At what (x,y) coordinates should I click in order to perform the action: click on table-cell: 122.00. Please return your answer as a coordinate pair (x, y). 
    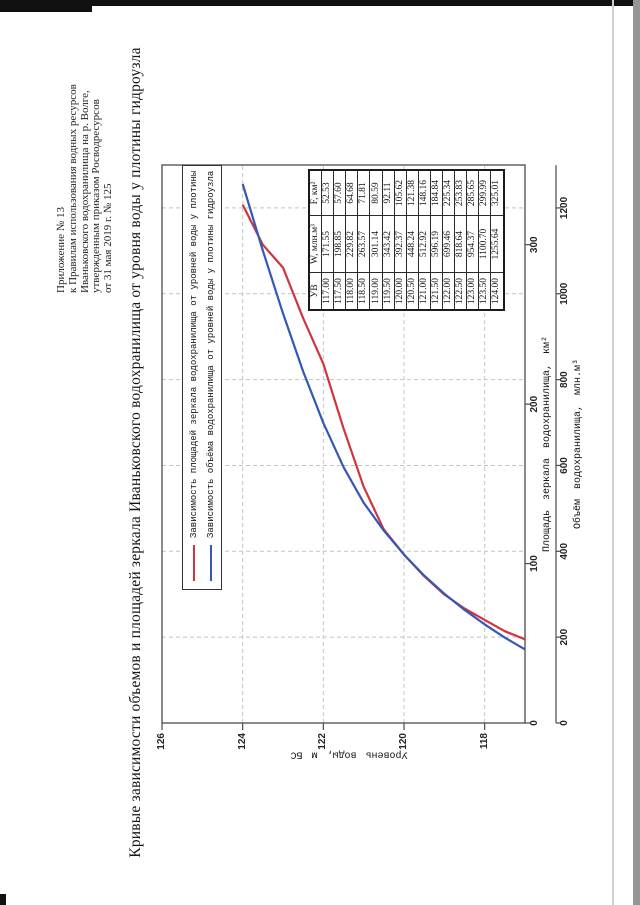
    Looking at the image, I should click on (448, 291).